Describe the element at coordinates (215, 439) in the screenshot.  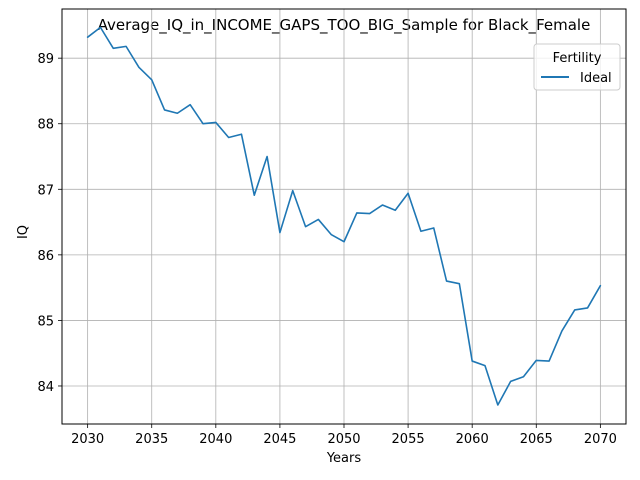
I see `x-tick-label: 2040` at that location.